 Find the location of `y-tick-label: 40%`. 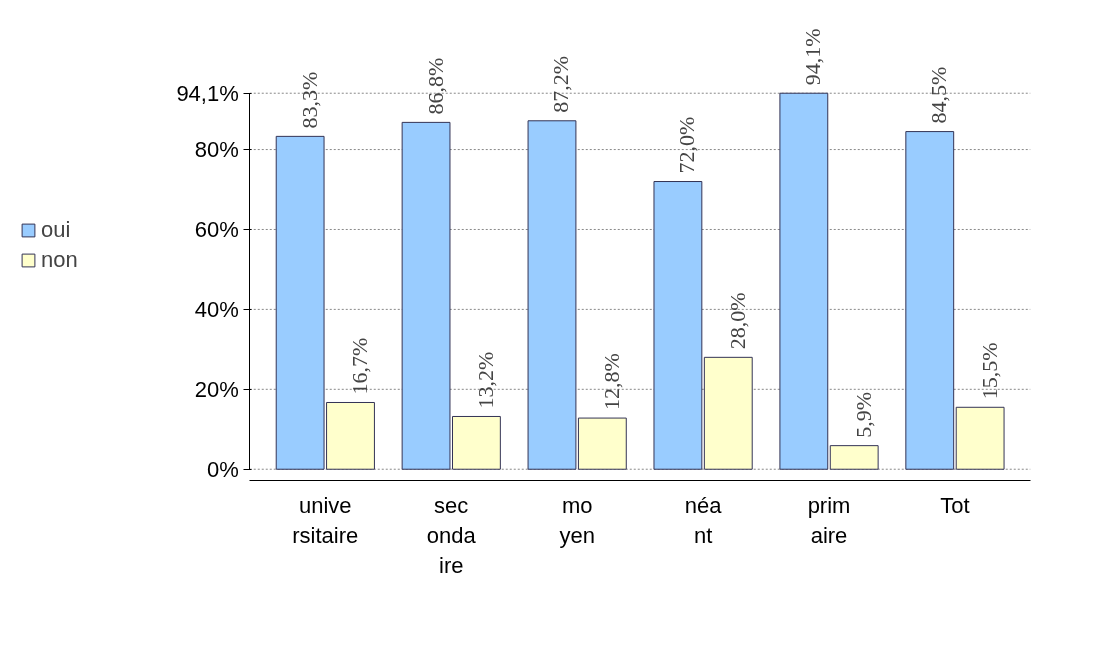

y-tick-label: 40% is located at coordinates (216, 309).